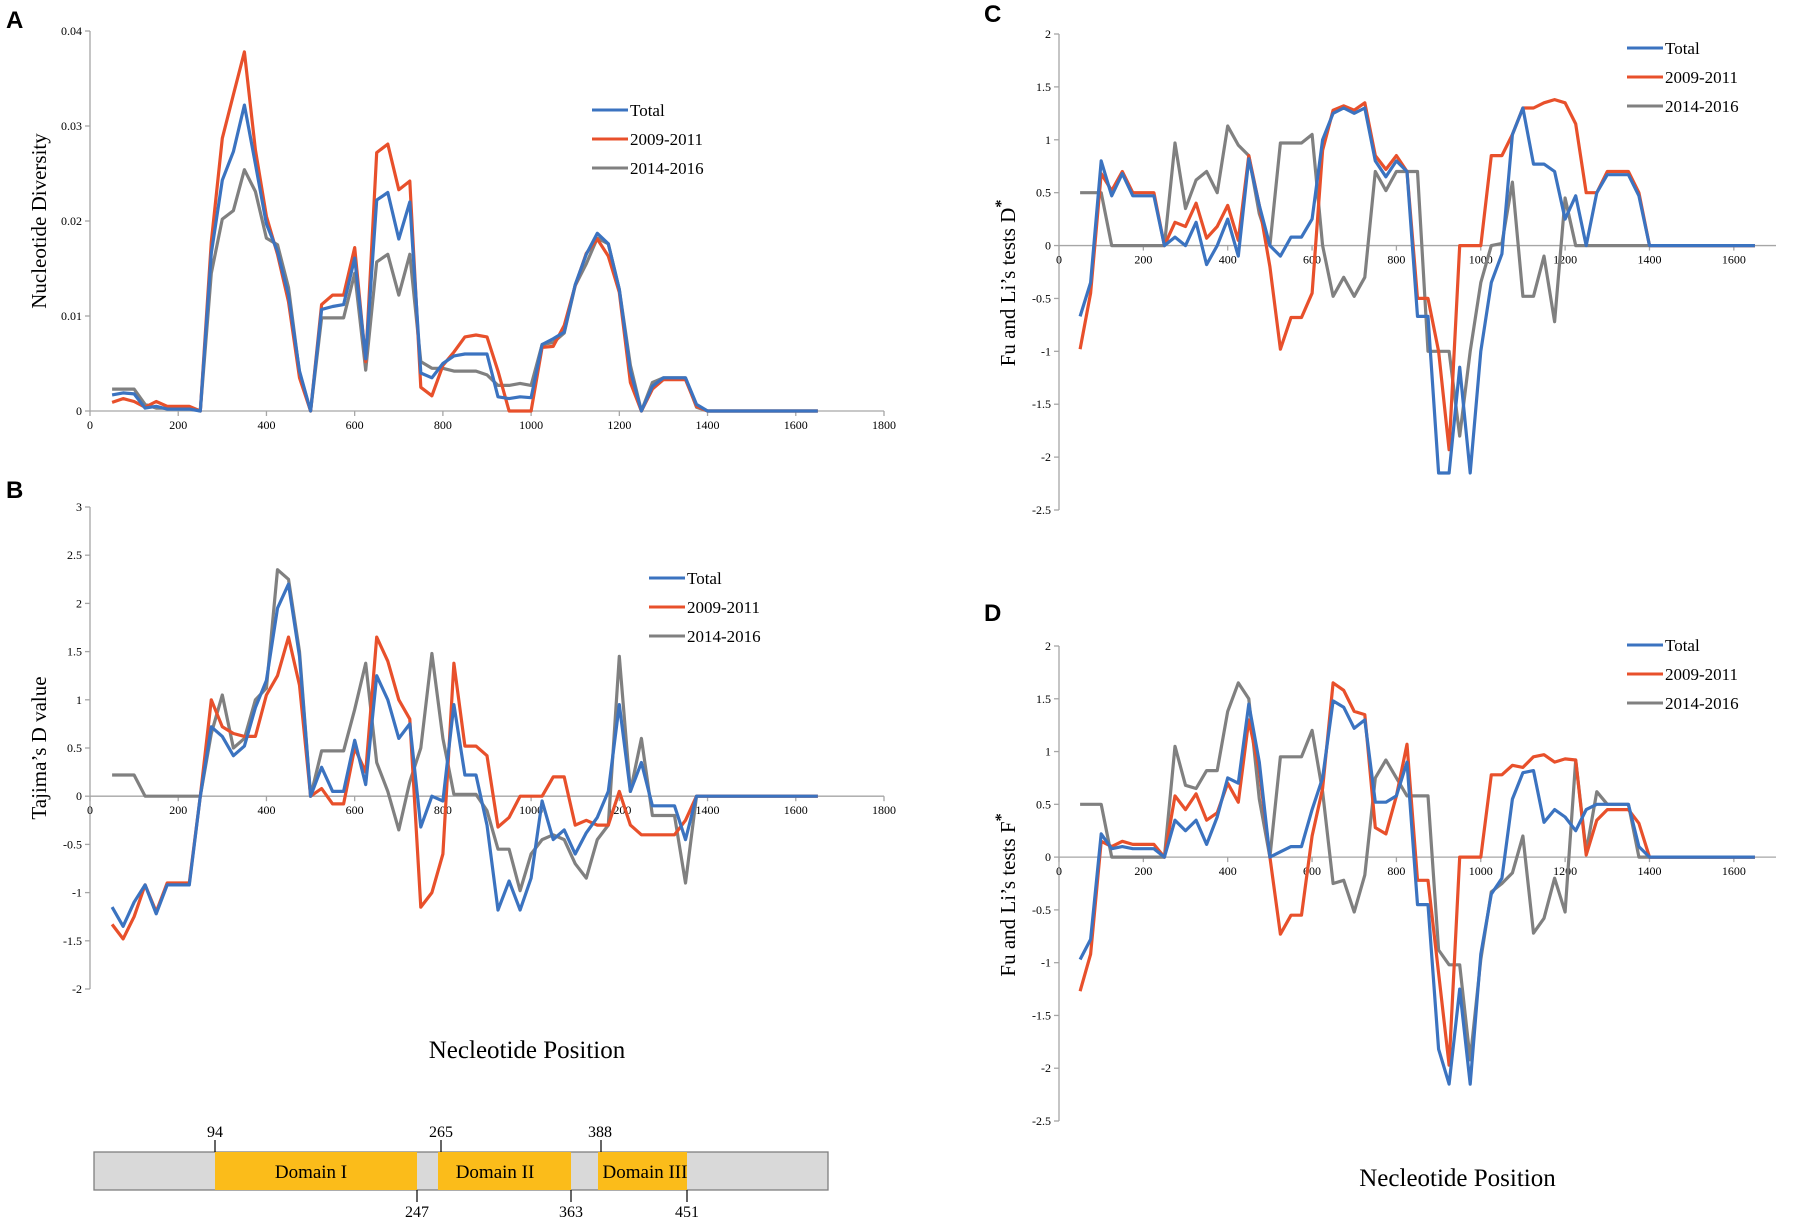  I want to click on domain-label: Domain III, so click(645, 1172).